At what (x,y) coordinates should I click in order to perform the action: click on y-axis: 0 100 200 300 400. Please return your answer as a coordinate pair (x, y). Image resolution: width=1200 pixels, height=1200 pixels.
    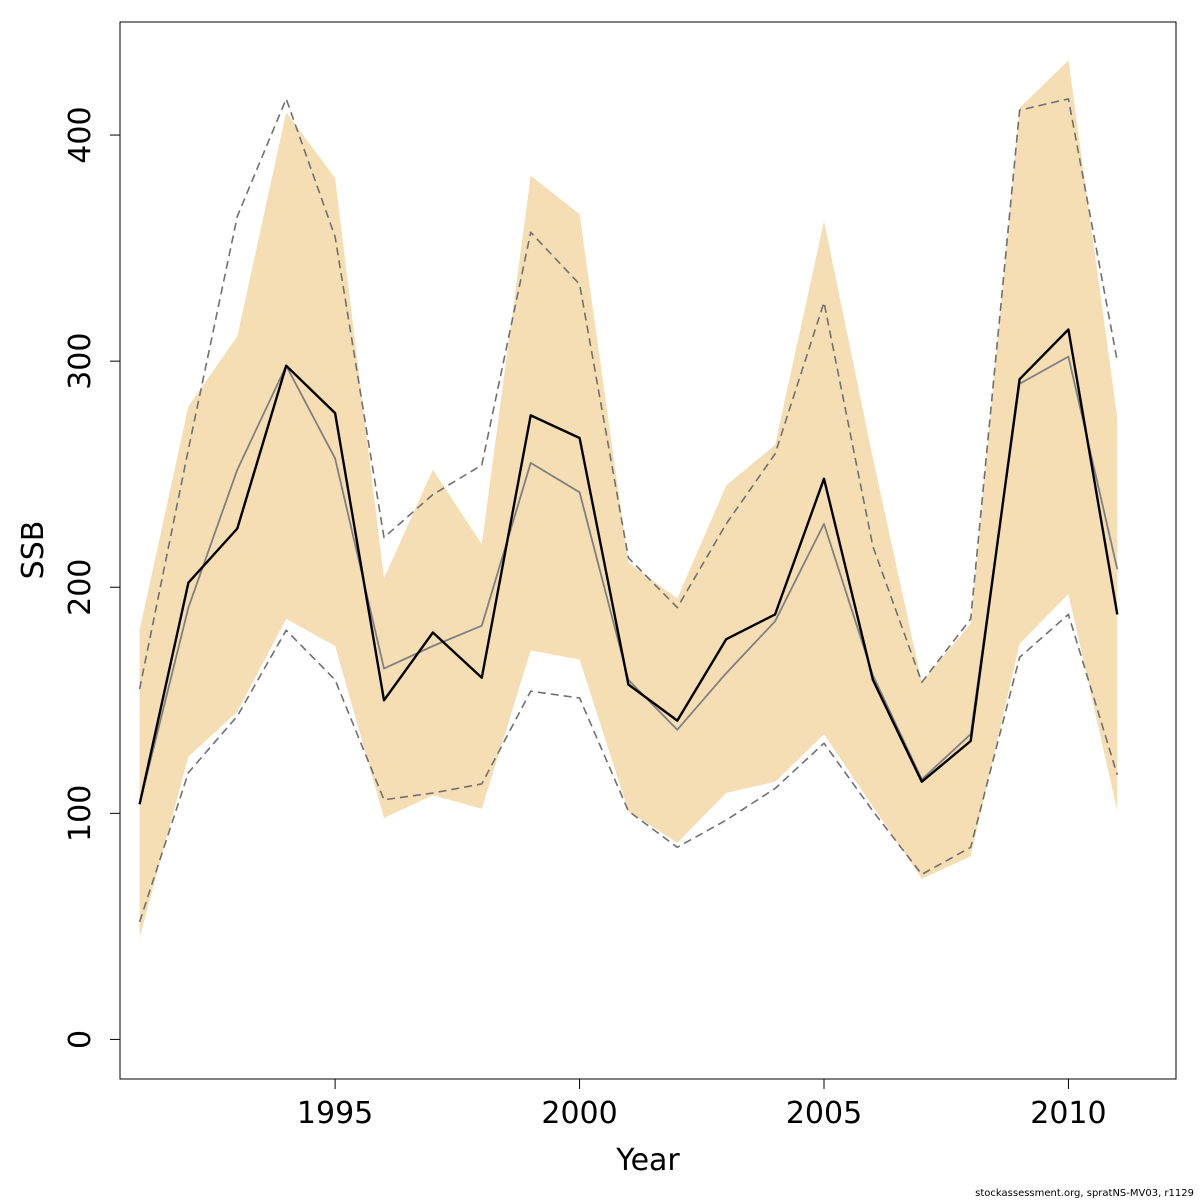
    Looking at the image, I should click on (92, 577).